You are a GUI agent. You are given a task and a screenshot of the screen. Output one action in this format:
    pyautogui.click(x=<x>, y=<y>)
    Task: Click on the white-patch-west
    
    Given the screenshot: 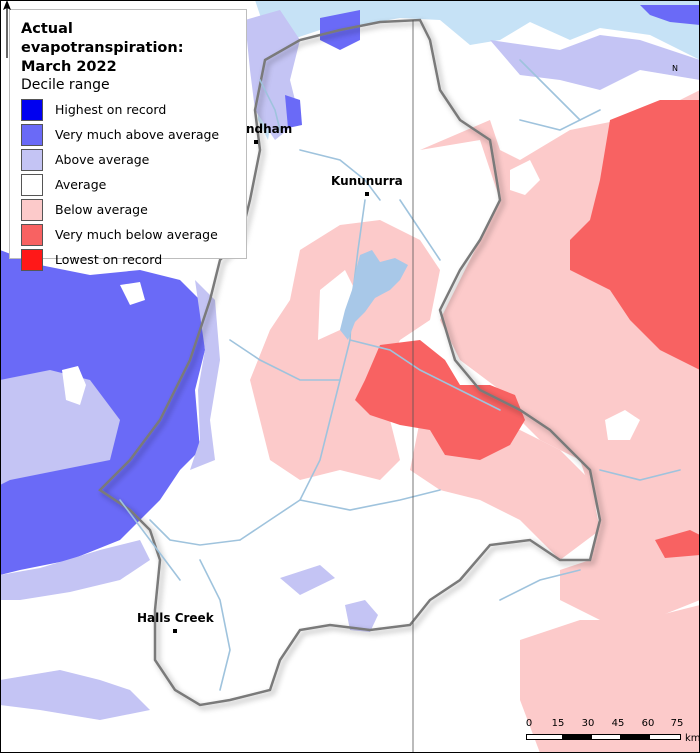 What is the action you would take?
    pyautogui.click(x=74, y=385)
    